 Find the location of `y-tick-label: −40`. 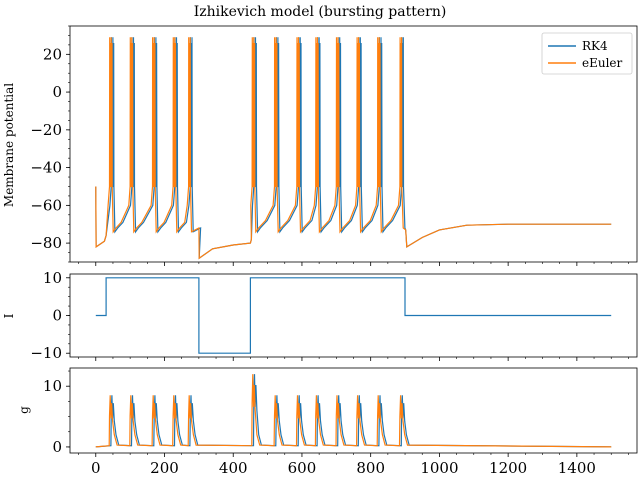

y-tick-label: −40 is located at coordinates (46, 168).